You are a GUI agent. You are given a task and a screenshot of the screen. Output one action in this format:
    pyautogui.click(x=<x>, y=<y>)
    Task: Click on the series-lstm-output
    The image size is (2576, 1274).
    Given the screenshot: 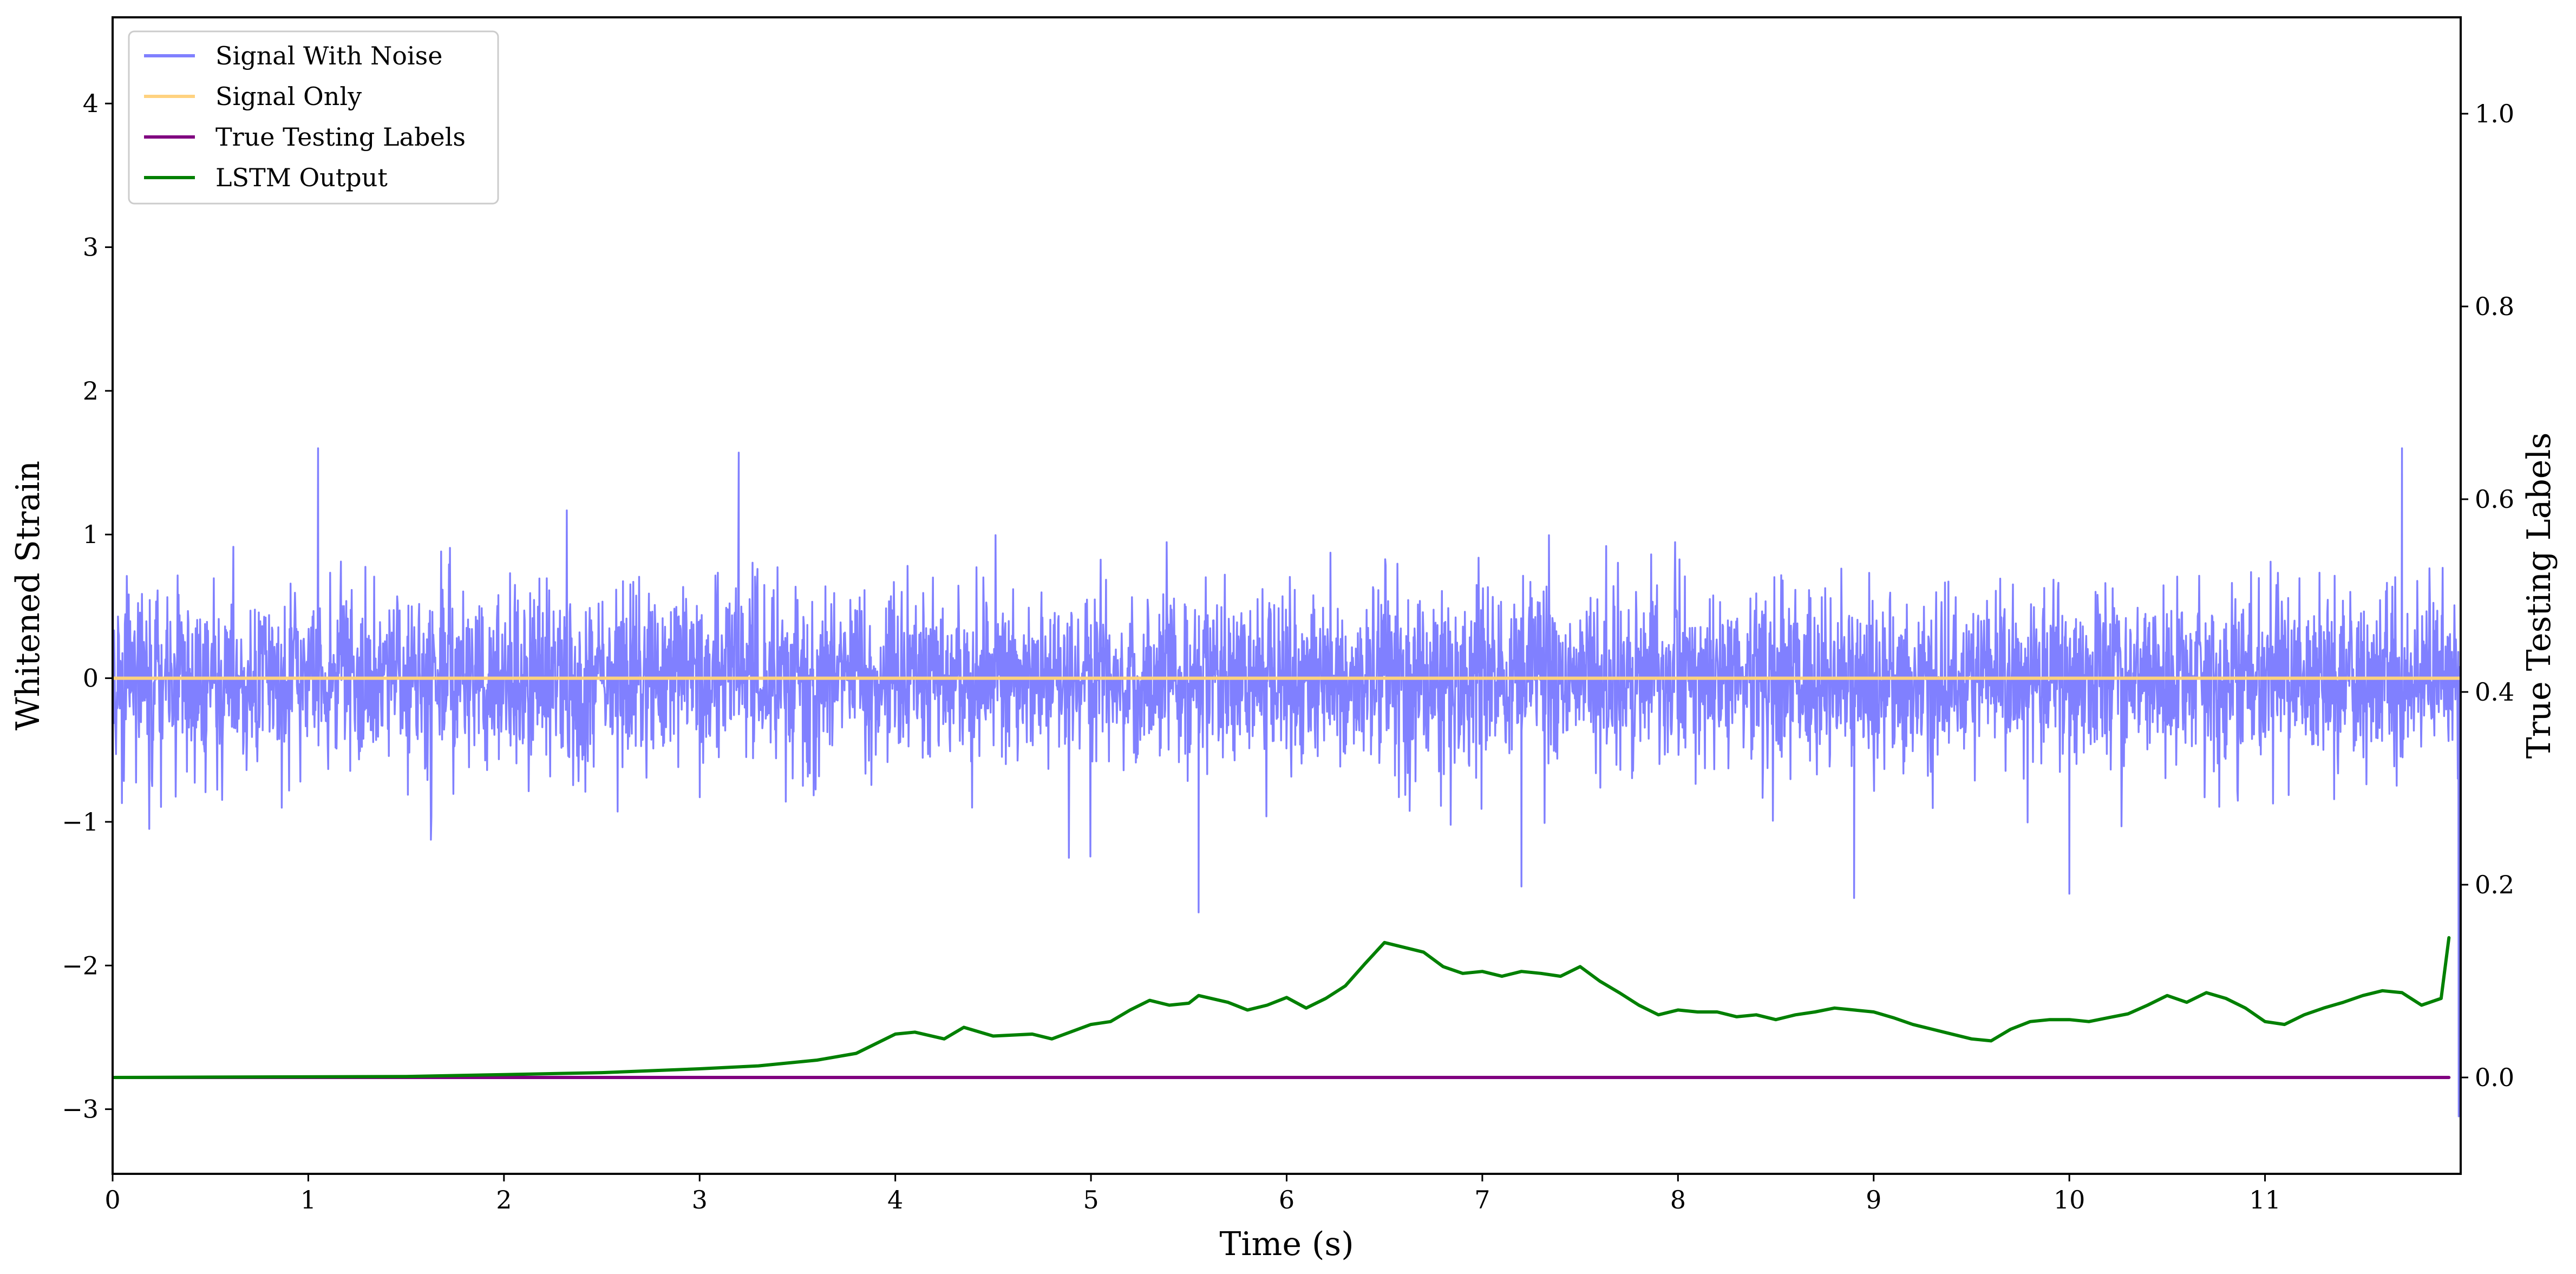 What is the action you would take?
    pyautogui.click(x=1282, y=1007)
    